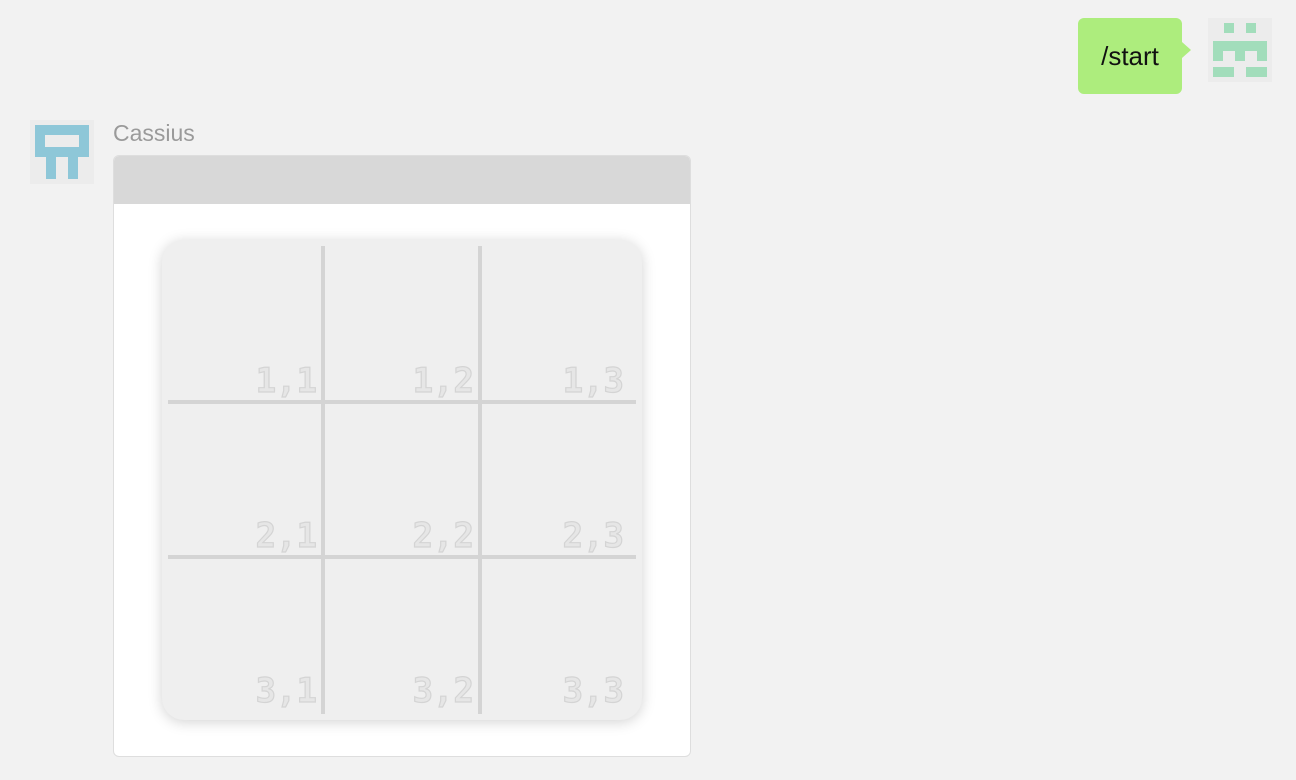 This screenshot has height=780, width=1296. I want to click on bot-avatar-icon, so click(62, 152).